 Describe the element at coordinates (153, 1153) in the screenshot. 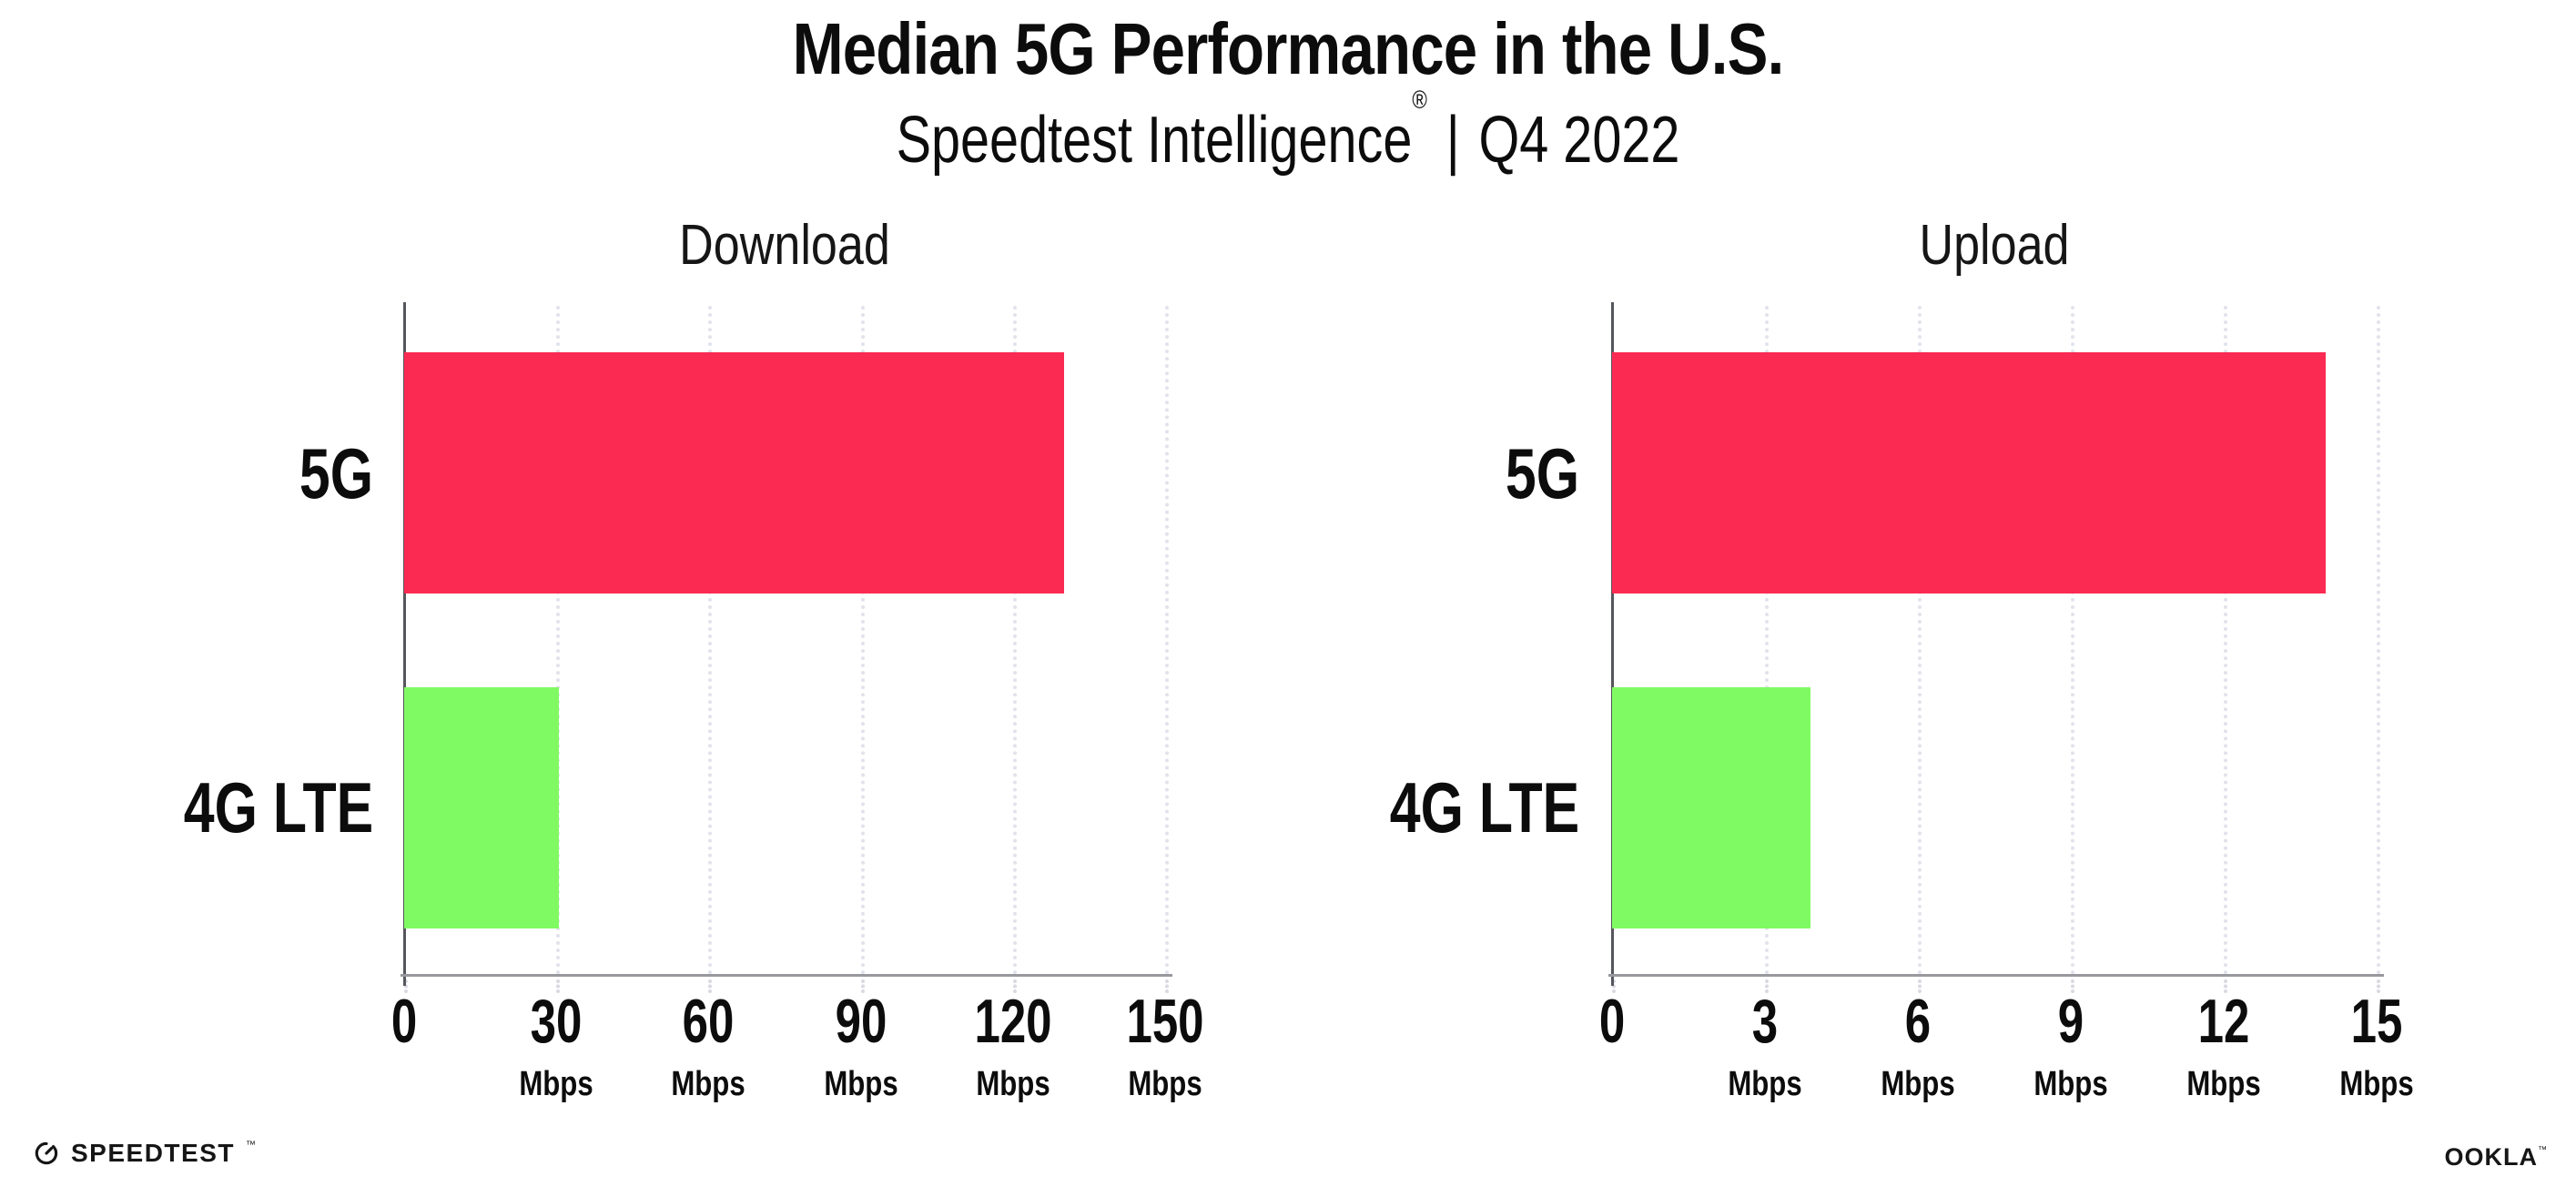

I see `speedtest-wordmark: SPEEDTEST` at that location.